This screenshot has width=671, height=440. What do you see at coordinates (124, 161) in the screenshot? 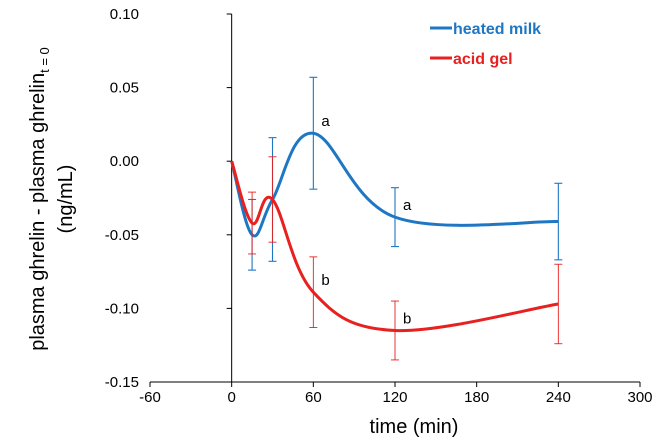
I see `y-tick-label: 0.00` at bounding box center [124, 161].